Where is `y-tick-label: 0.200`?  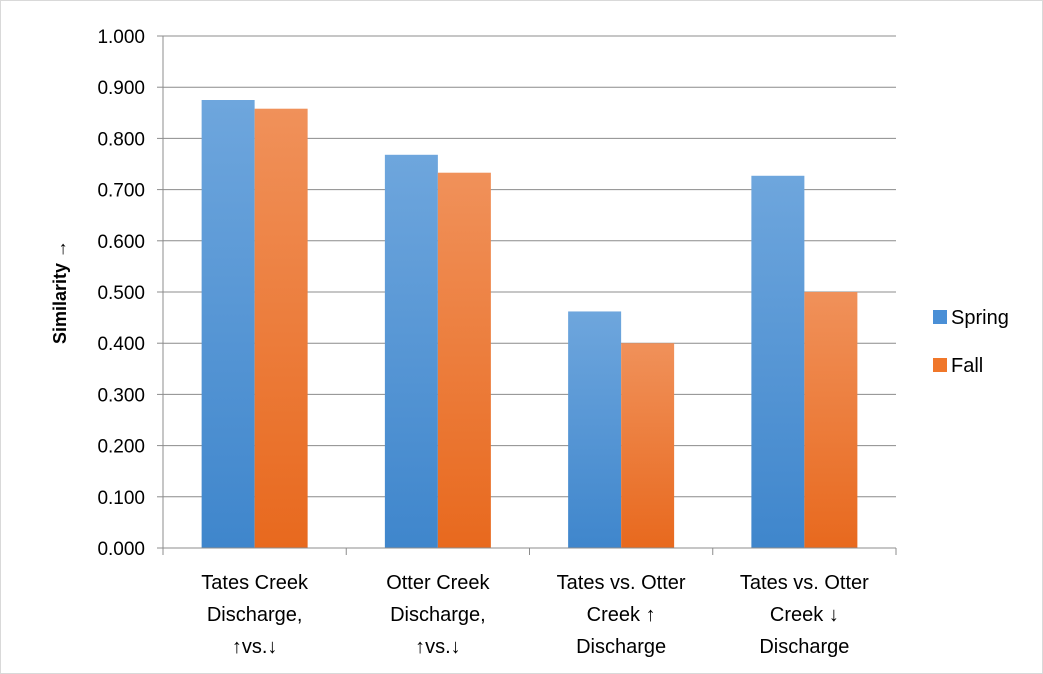
y-tick-label: 0.200 is located at coordinates (121, 447).